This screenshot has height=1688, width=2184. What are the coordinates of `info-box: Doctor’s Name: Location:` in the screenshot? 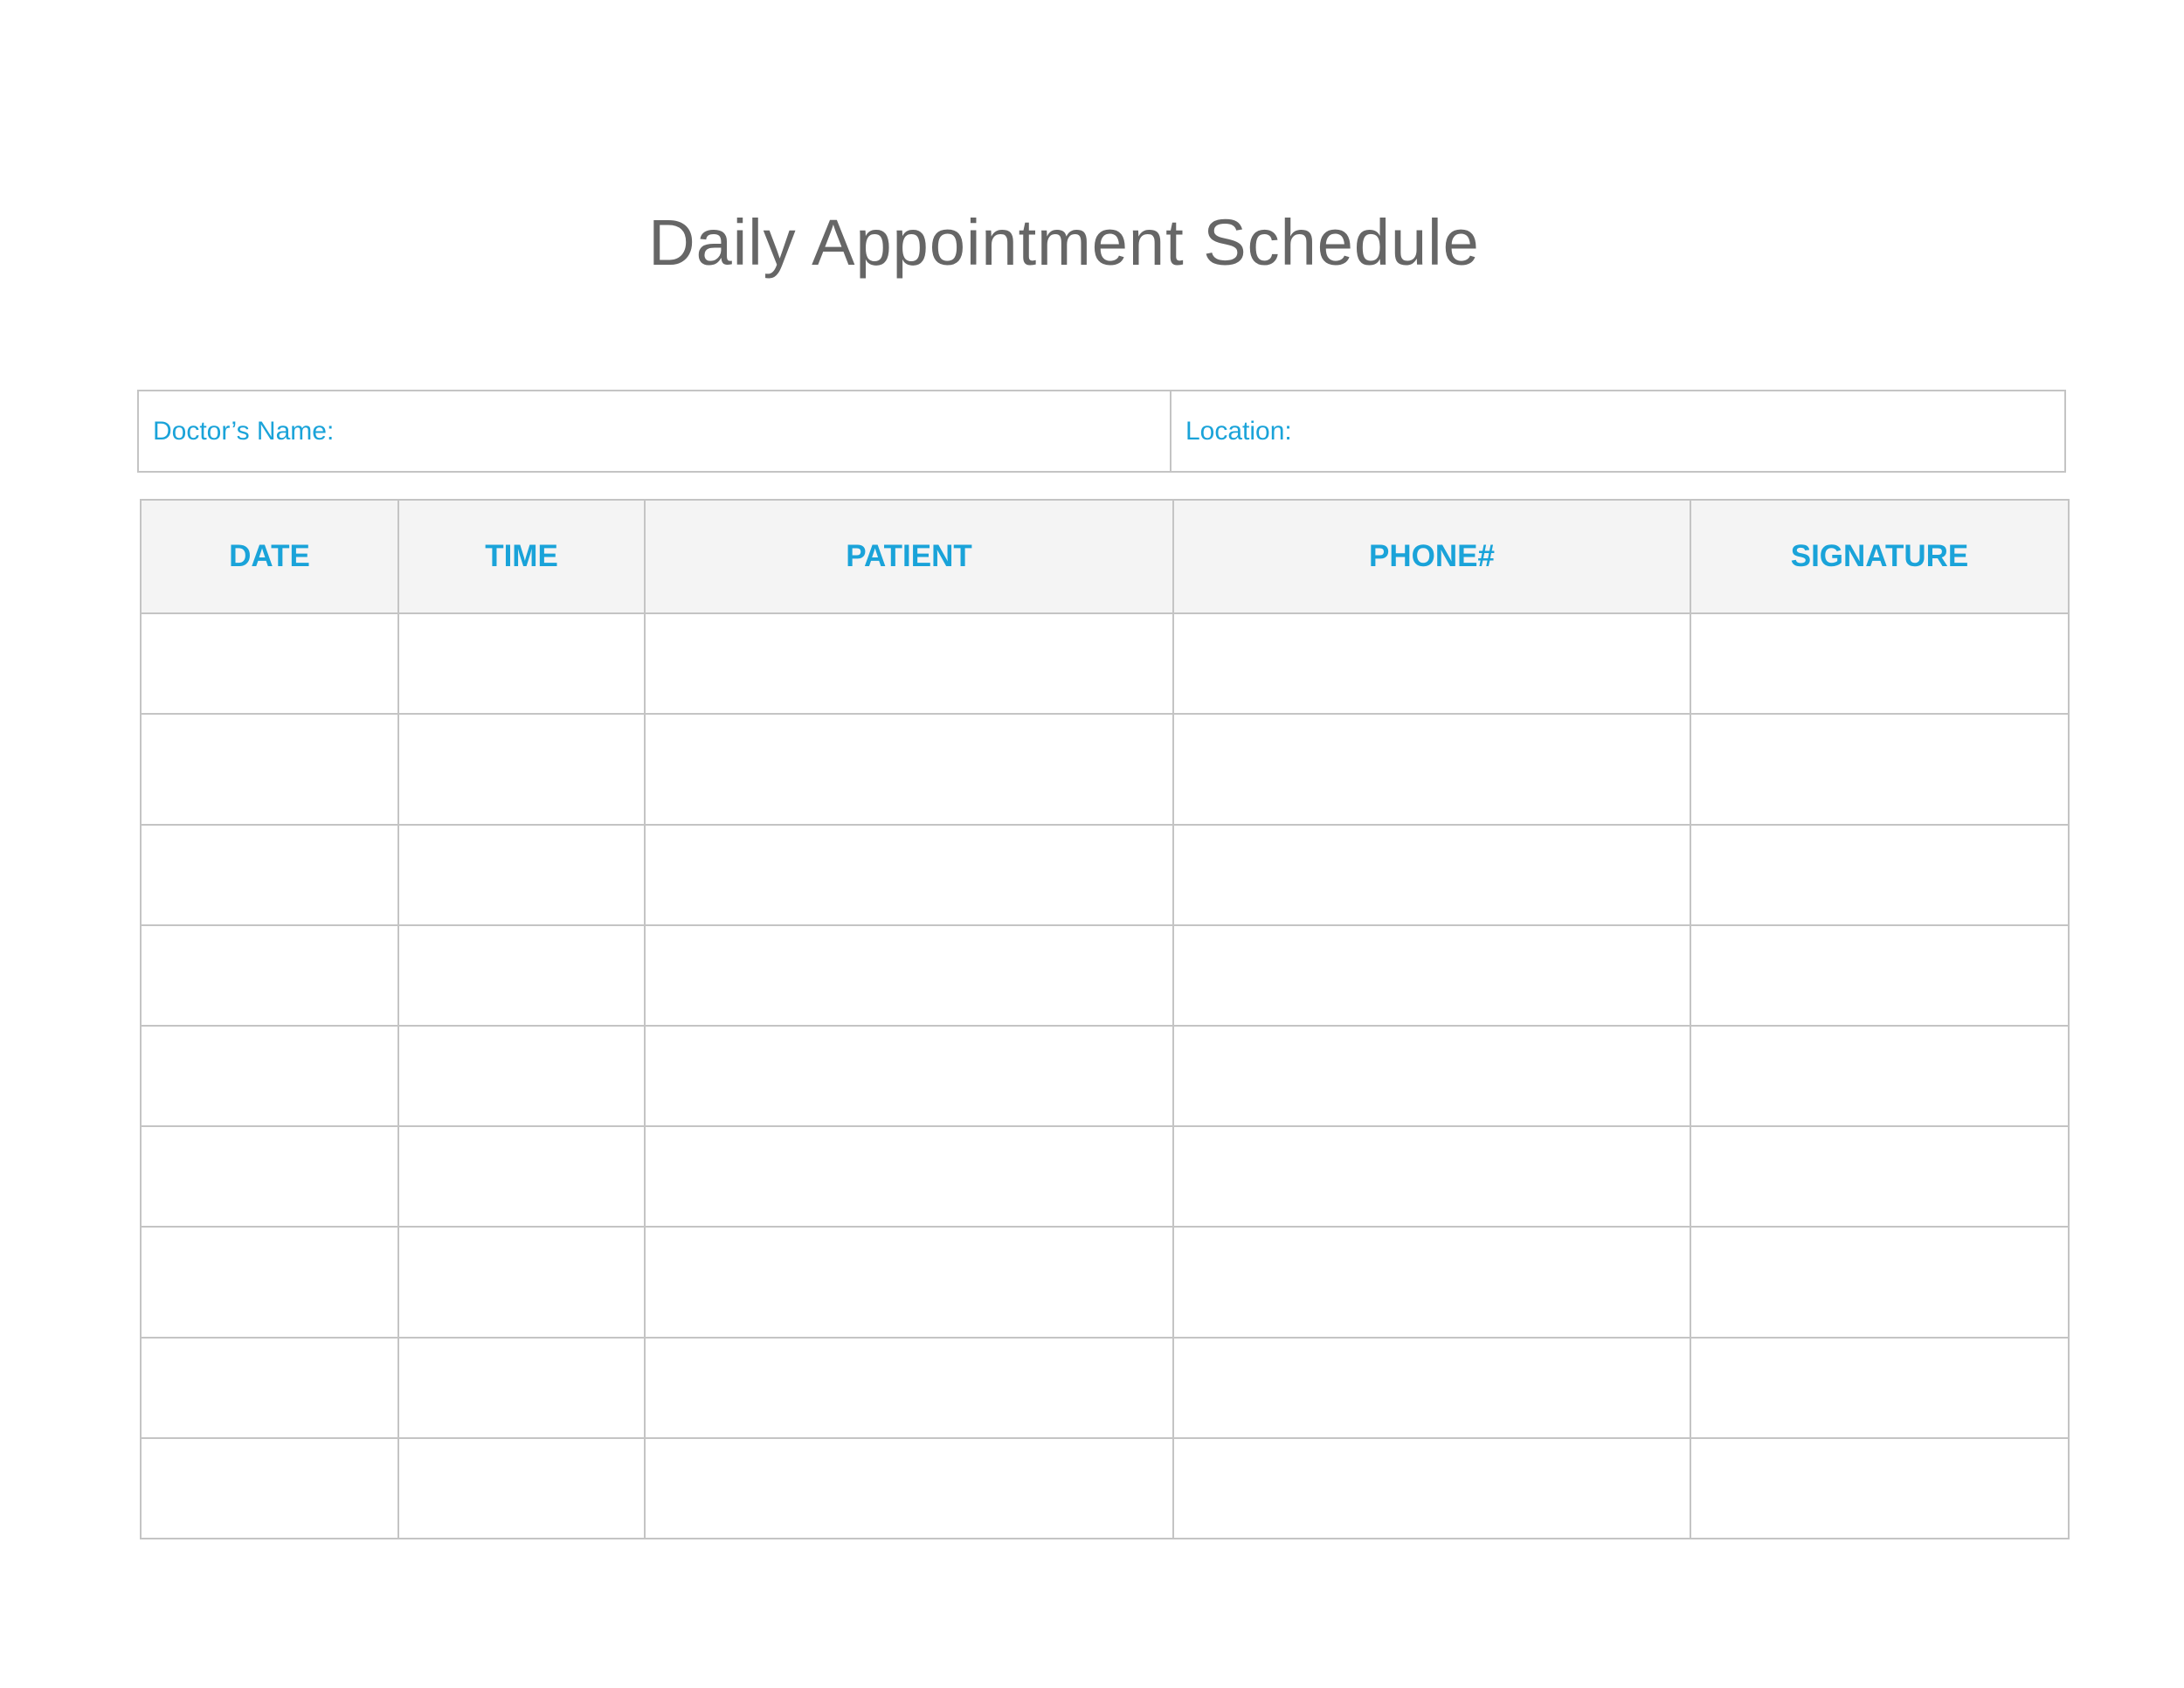 It's located at (1101, 431).